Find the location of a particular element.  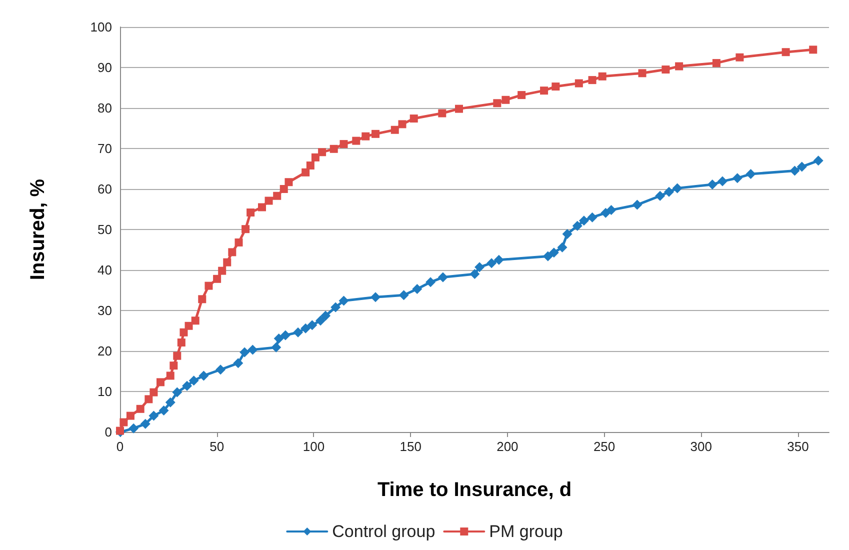

x-tick-label: 300 is located at coordinates (701, 446).